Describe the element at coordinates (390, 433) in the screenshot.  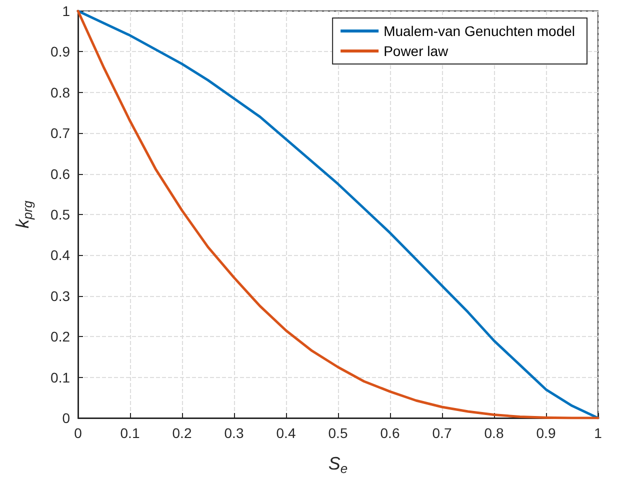
I see `x-tick-label: 0.6` at that location.